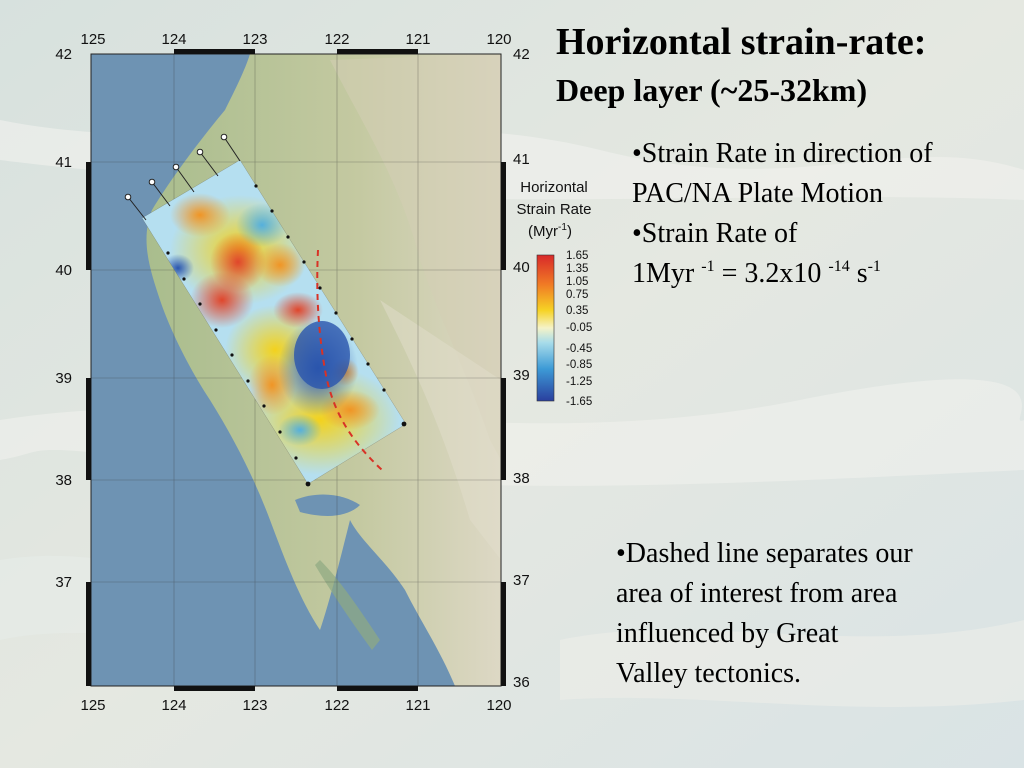  I want to click on bullet-line: •Strain Rate of, so click(715, 233).